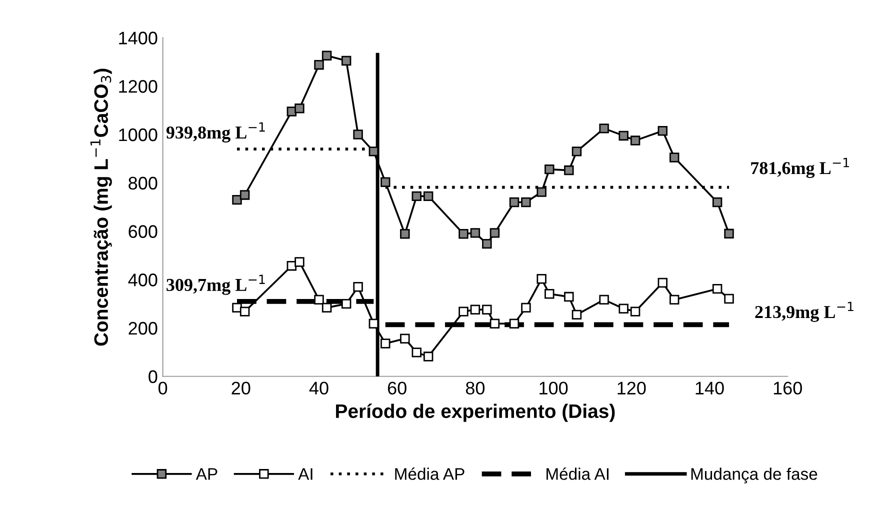 The image size is (880, 517). I want to click on y-tick-label: 1200, so click(138, 86).